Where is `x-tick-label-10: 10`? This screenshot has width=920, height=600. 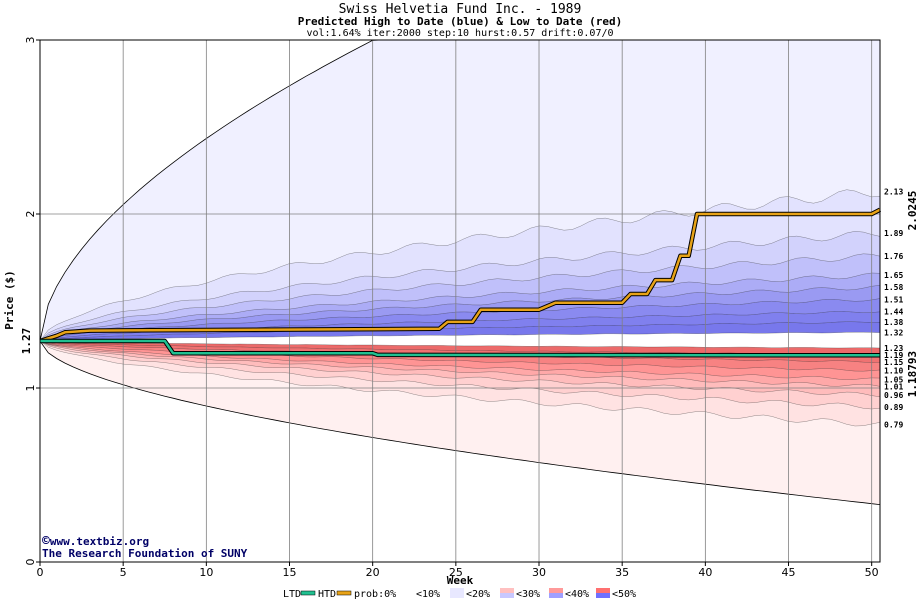
x-tick-label-10: 10 is located at coordinates (206, 572).